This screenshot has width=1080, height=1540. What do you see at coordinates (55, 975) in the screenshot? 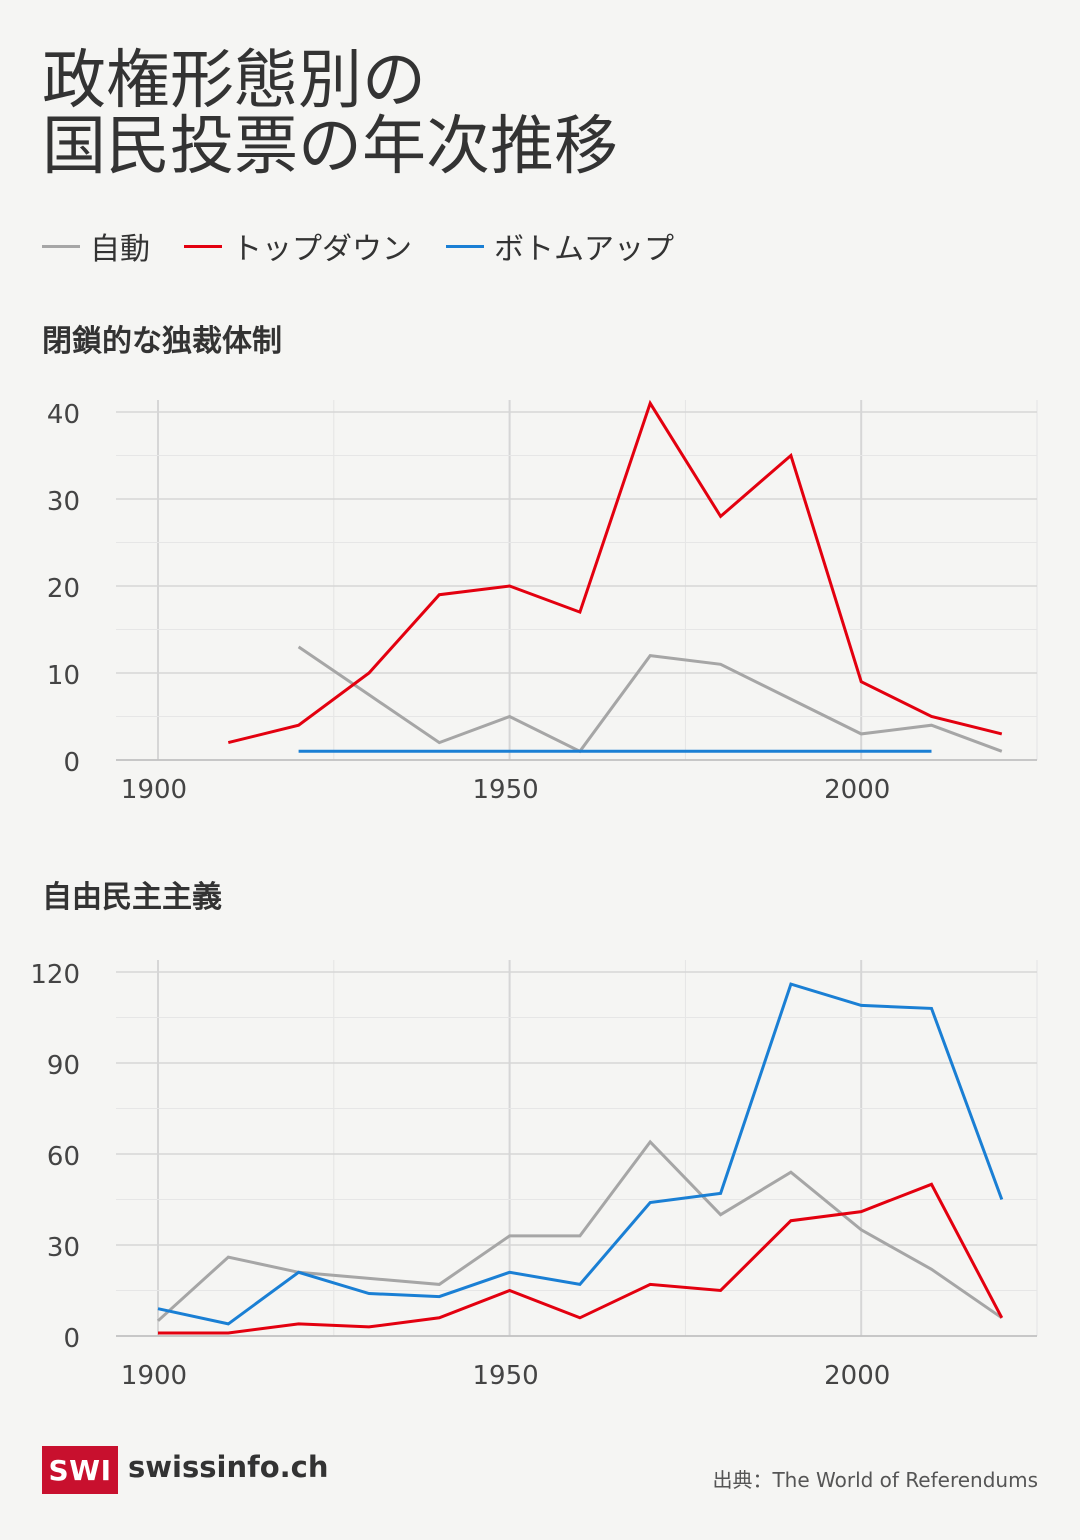
I see `y-tick-label: 120` at bounding box center [55, 975].